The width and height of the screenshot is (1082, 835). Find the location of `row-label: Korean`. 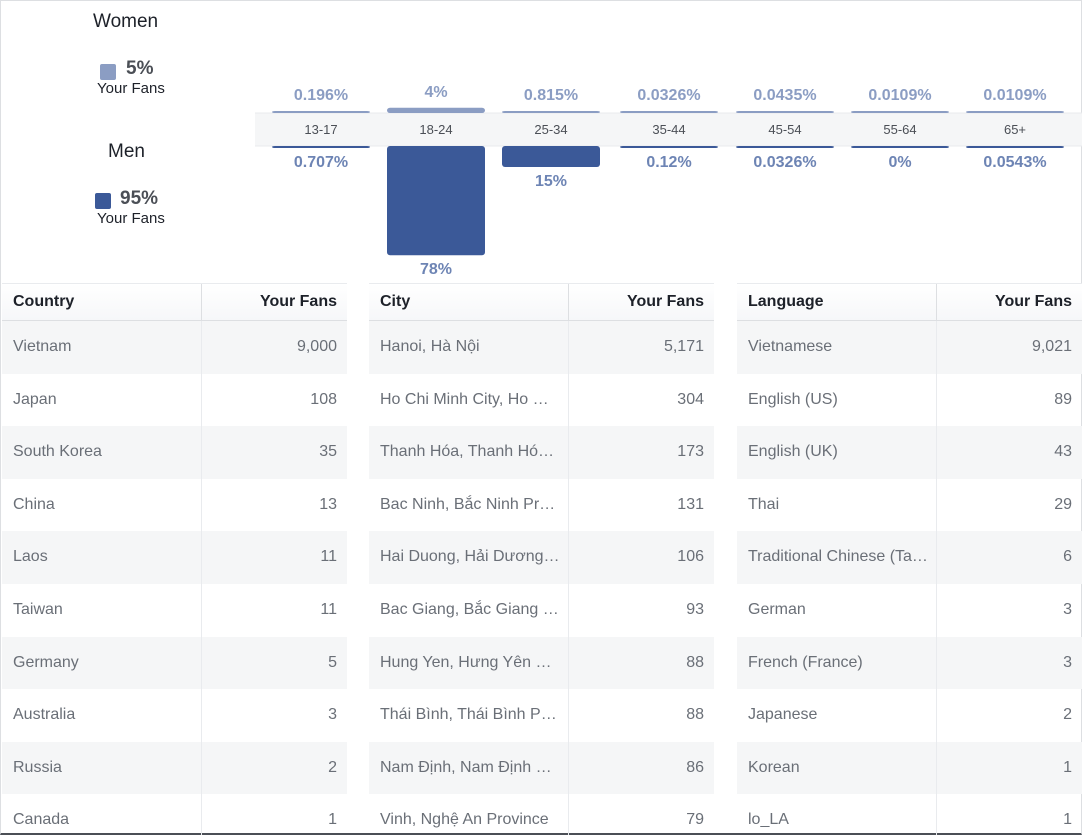

row-label: Korean is located at coordinates (837, 768).